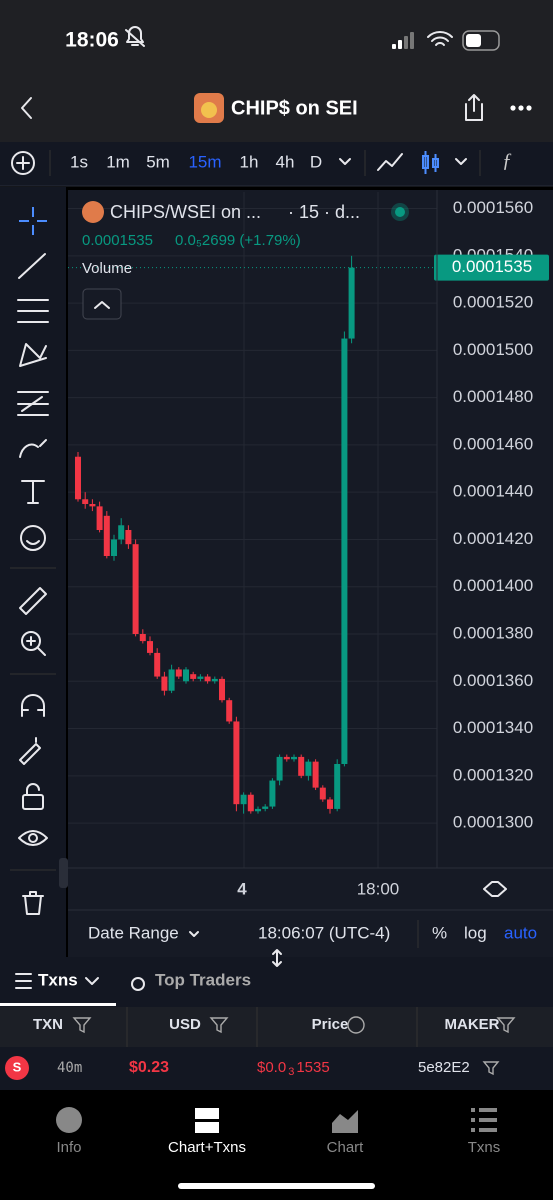 This screenshot has height=1200, width=553. I want to click on y-tick-label: 0.0001300, so click(493, 822).